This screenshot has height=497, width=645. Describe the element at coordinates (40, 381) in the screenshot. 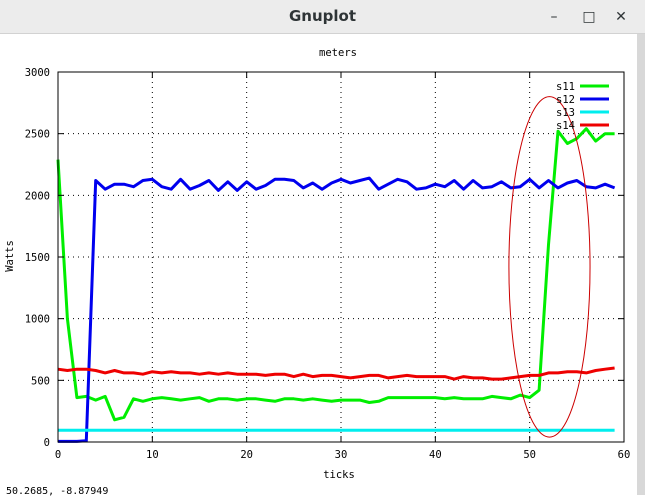

I see `y-tick-label: 500` at that location.